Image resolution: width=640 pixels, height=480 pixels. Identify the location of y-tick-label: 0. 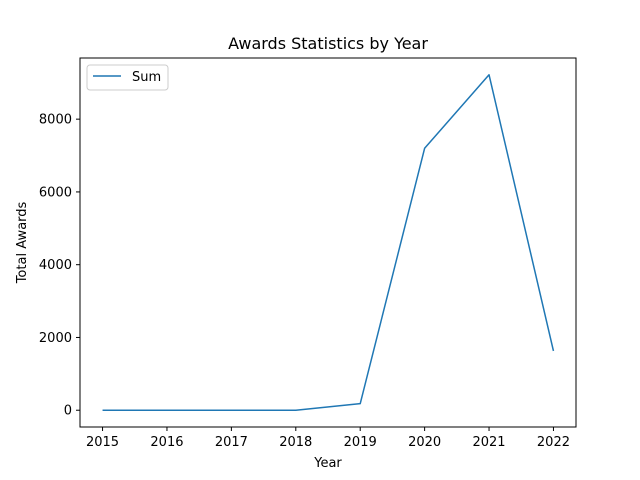
(68, 411).